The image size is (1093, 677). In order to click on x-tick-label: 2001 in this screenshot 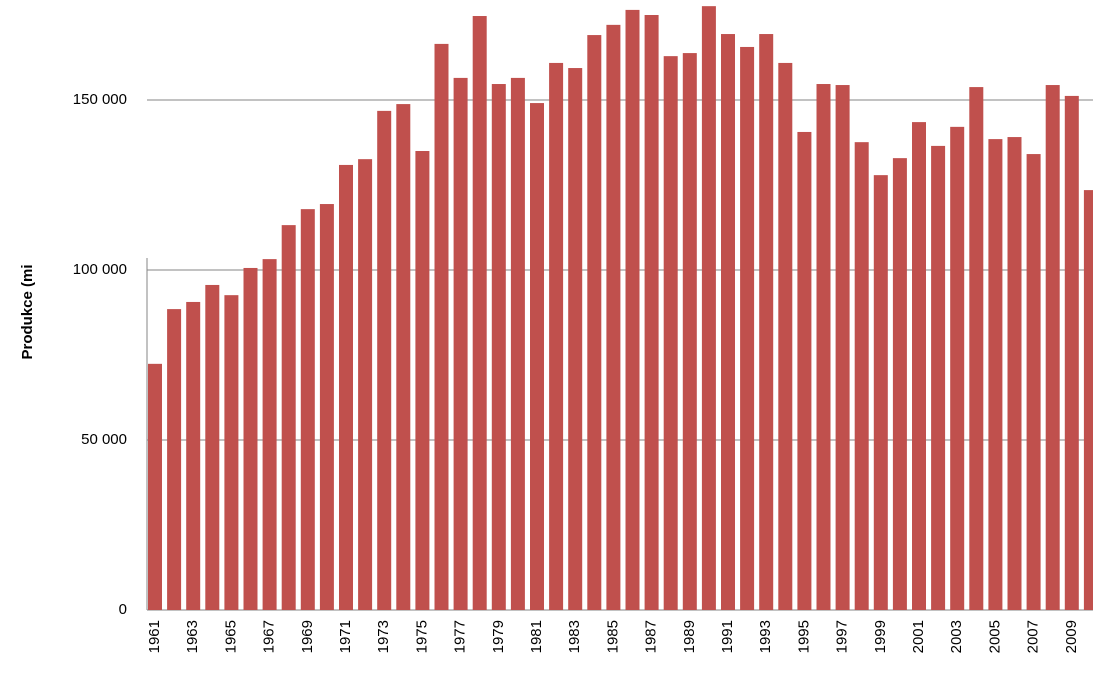, I will do `click(918, 636)`.